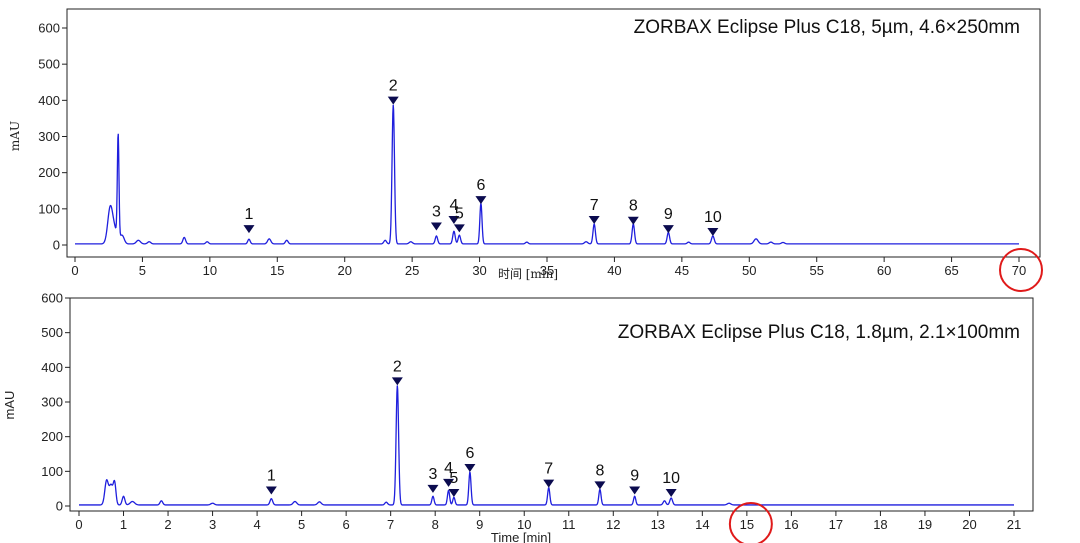  What do you see at coordinates (658, 524) in the screenshot?
I see `x-tick-label: 13` at bounding box center [658, 524].